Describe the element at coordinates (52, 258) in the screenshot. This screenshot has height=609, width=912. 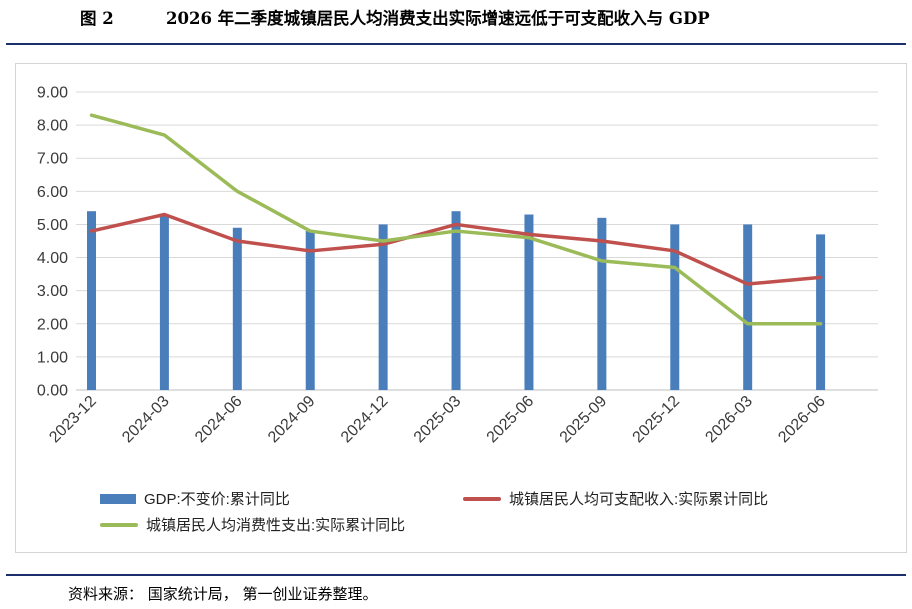
I see `y-tick-label: 4.00` at that location.